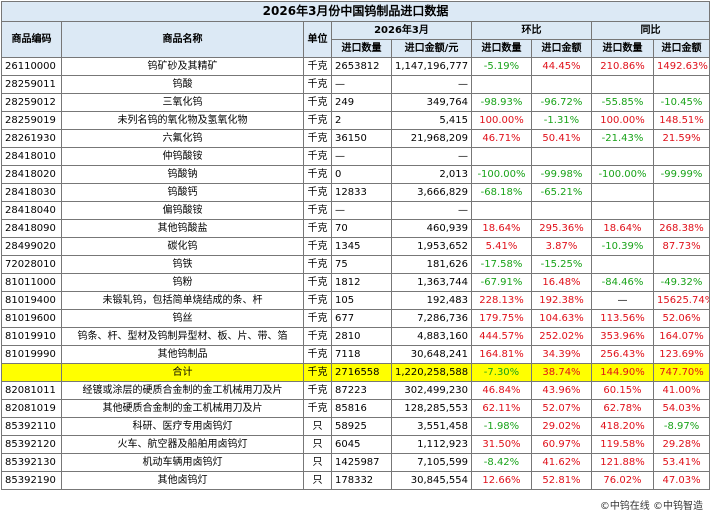 The width and height of the screenshot is (710, 514). Describe the element at coordinates (681, 66) in the screenshot. I see `table-cell: 1492.63%` at that location.